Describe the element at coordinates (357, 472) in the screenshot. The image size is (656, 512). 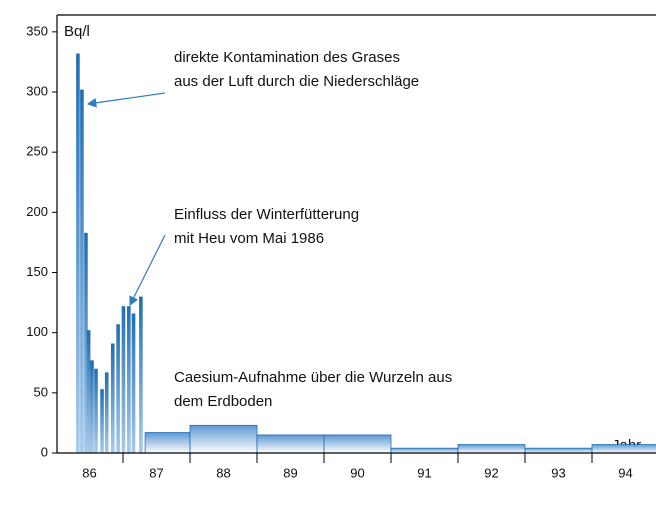
I see `x-tick-label: 90` at that location.